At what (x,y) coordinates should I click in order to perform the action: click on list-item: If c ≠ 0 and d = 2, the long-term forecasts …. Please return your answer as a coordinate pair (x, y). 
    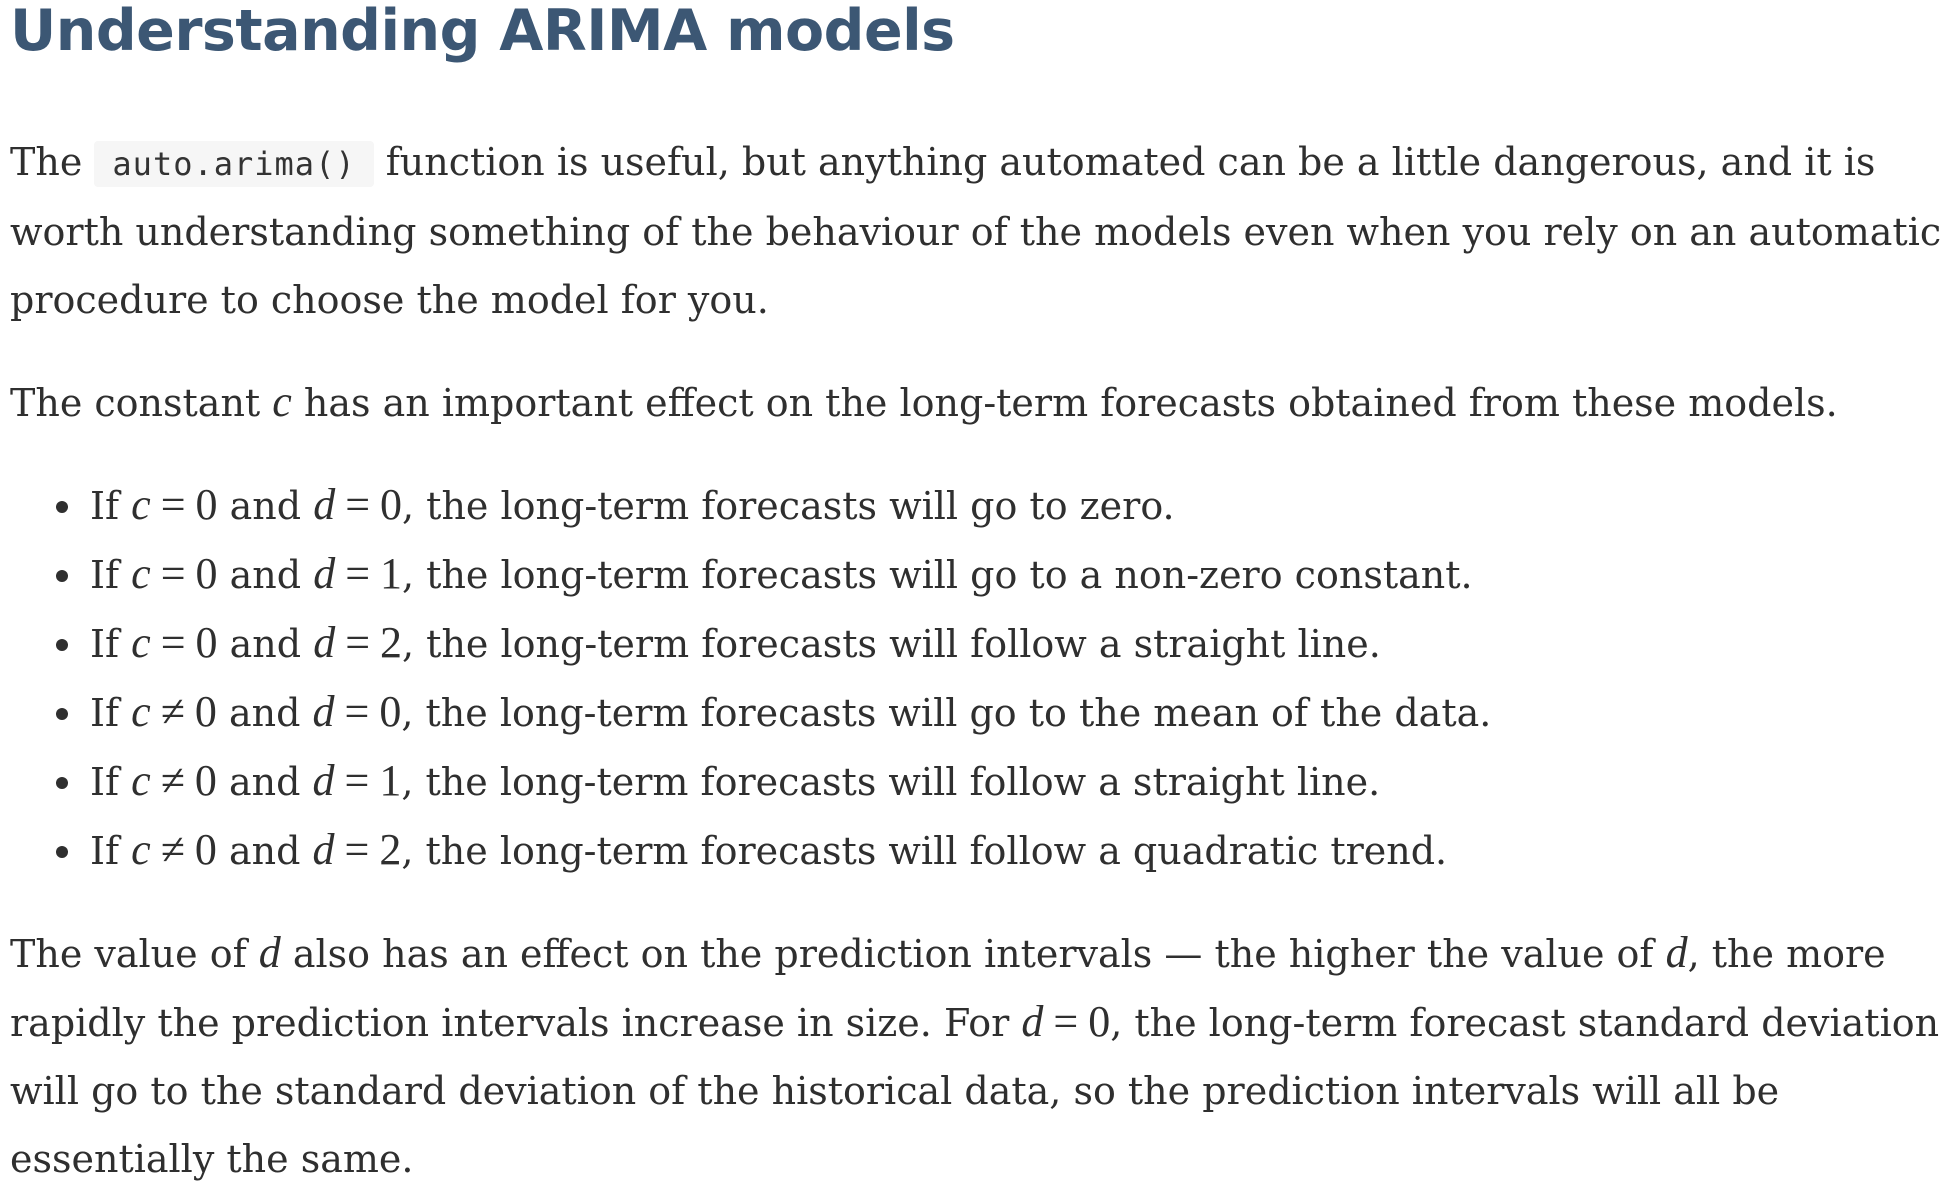
    Looking at the image, I should click on (977, 850).